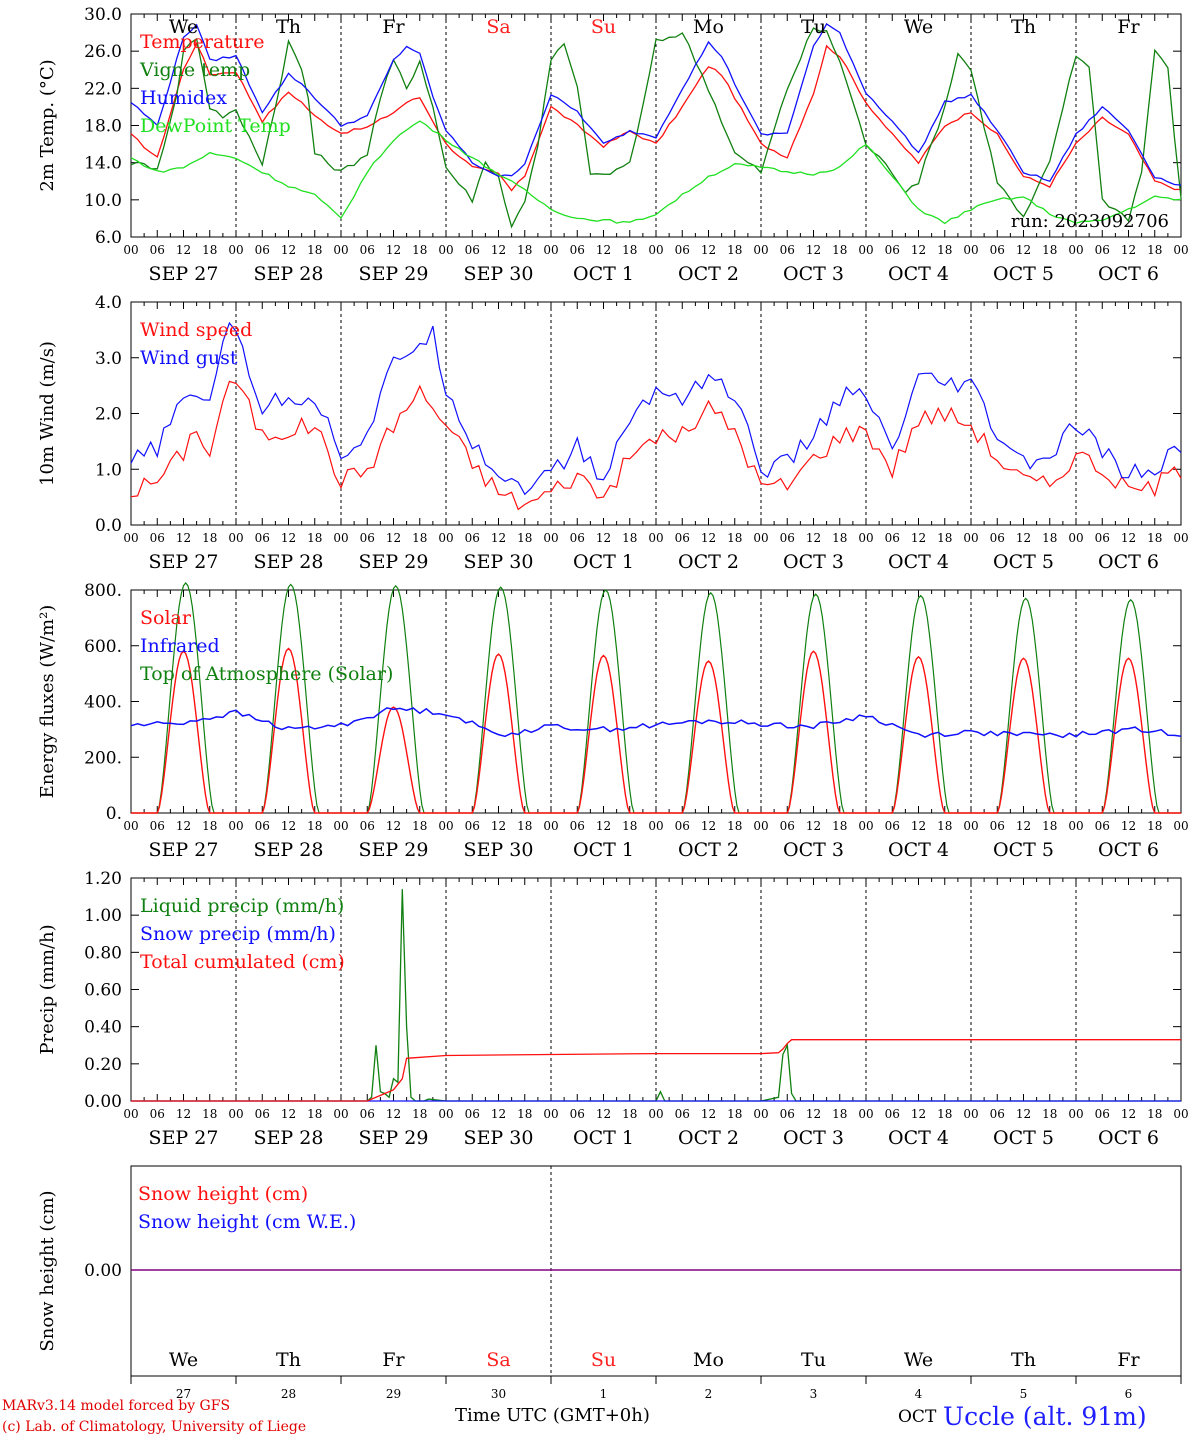  I want to click on legend-entry: Solar, so click(166, 618).